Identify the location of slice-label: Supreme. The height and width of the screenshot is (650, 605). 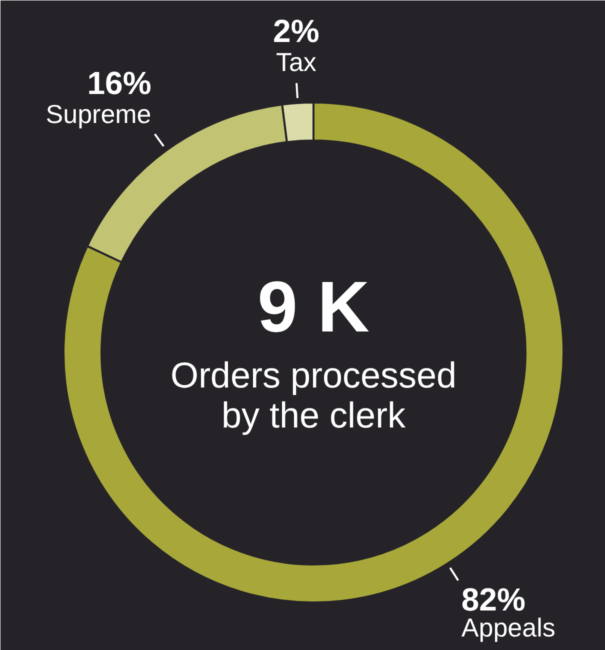
(99, 114).